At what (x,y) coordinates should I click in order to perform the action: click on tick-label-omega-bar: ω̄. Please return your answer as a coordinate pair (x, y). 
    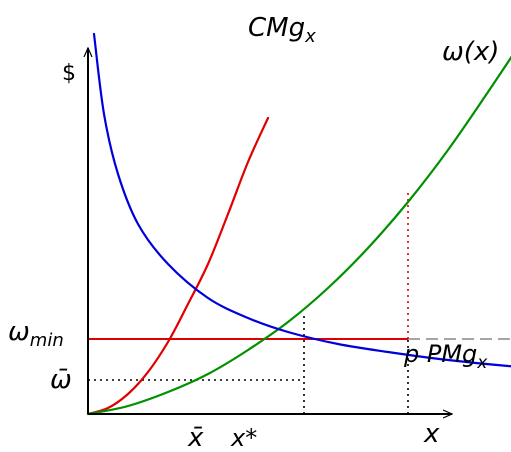
    Looking at the image, I should click on (61, 380).